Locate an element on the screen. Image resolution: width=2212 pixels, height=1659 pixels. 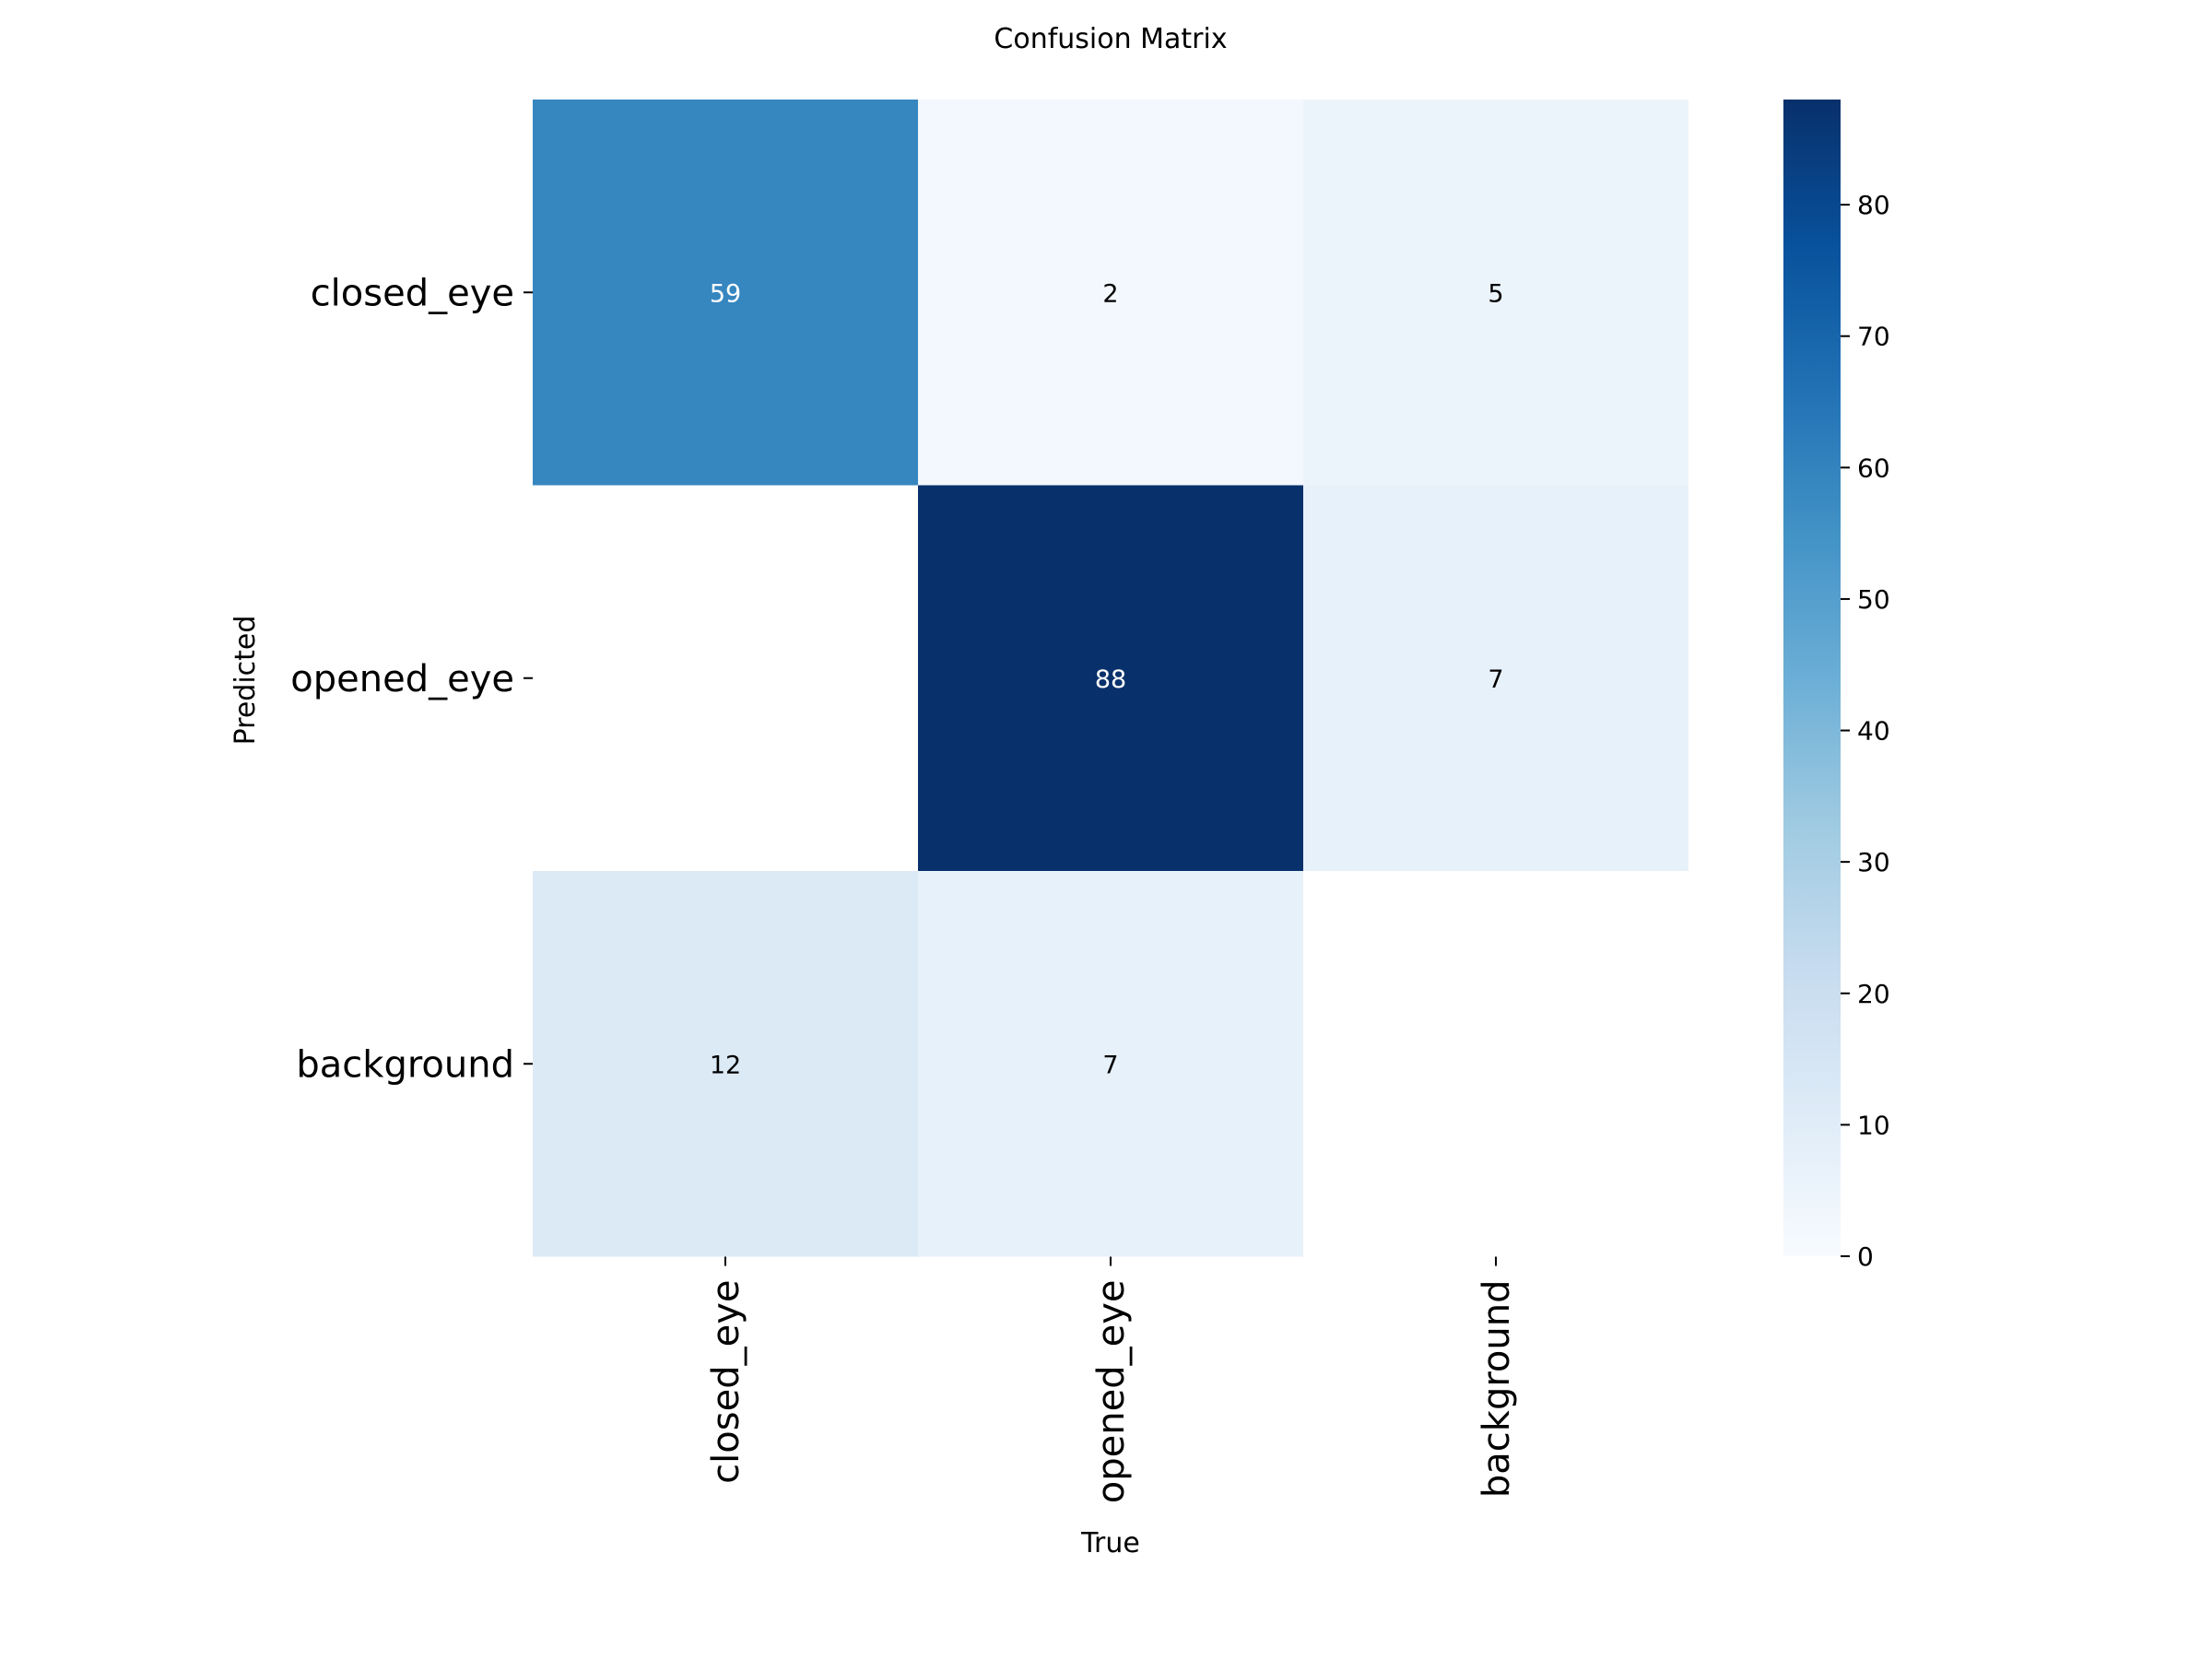
cell-value-label: 12 is located at coordinates (725, 1065).